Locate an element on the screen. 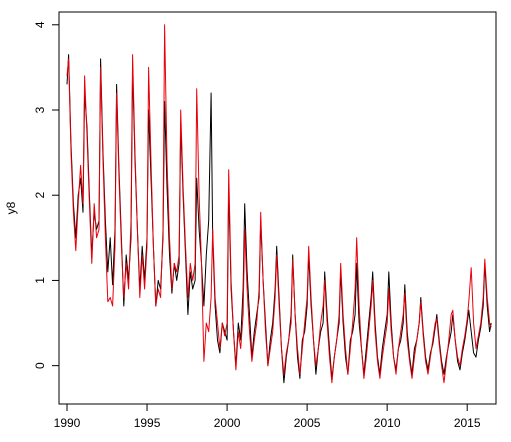 The height and width of the screenshot is (442, 511). x-tick-label: 2000 is located at coordinates (227, 423).